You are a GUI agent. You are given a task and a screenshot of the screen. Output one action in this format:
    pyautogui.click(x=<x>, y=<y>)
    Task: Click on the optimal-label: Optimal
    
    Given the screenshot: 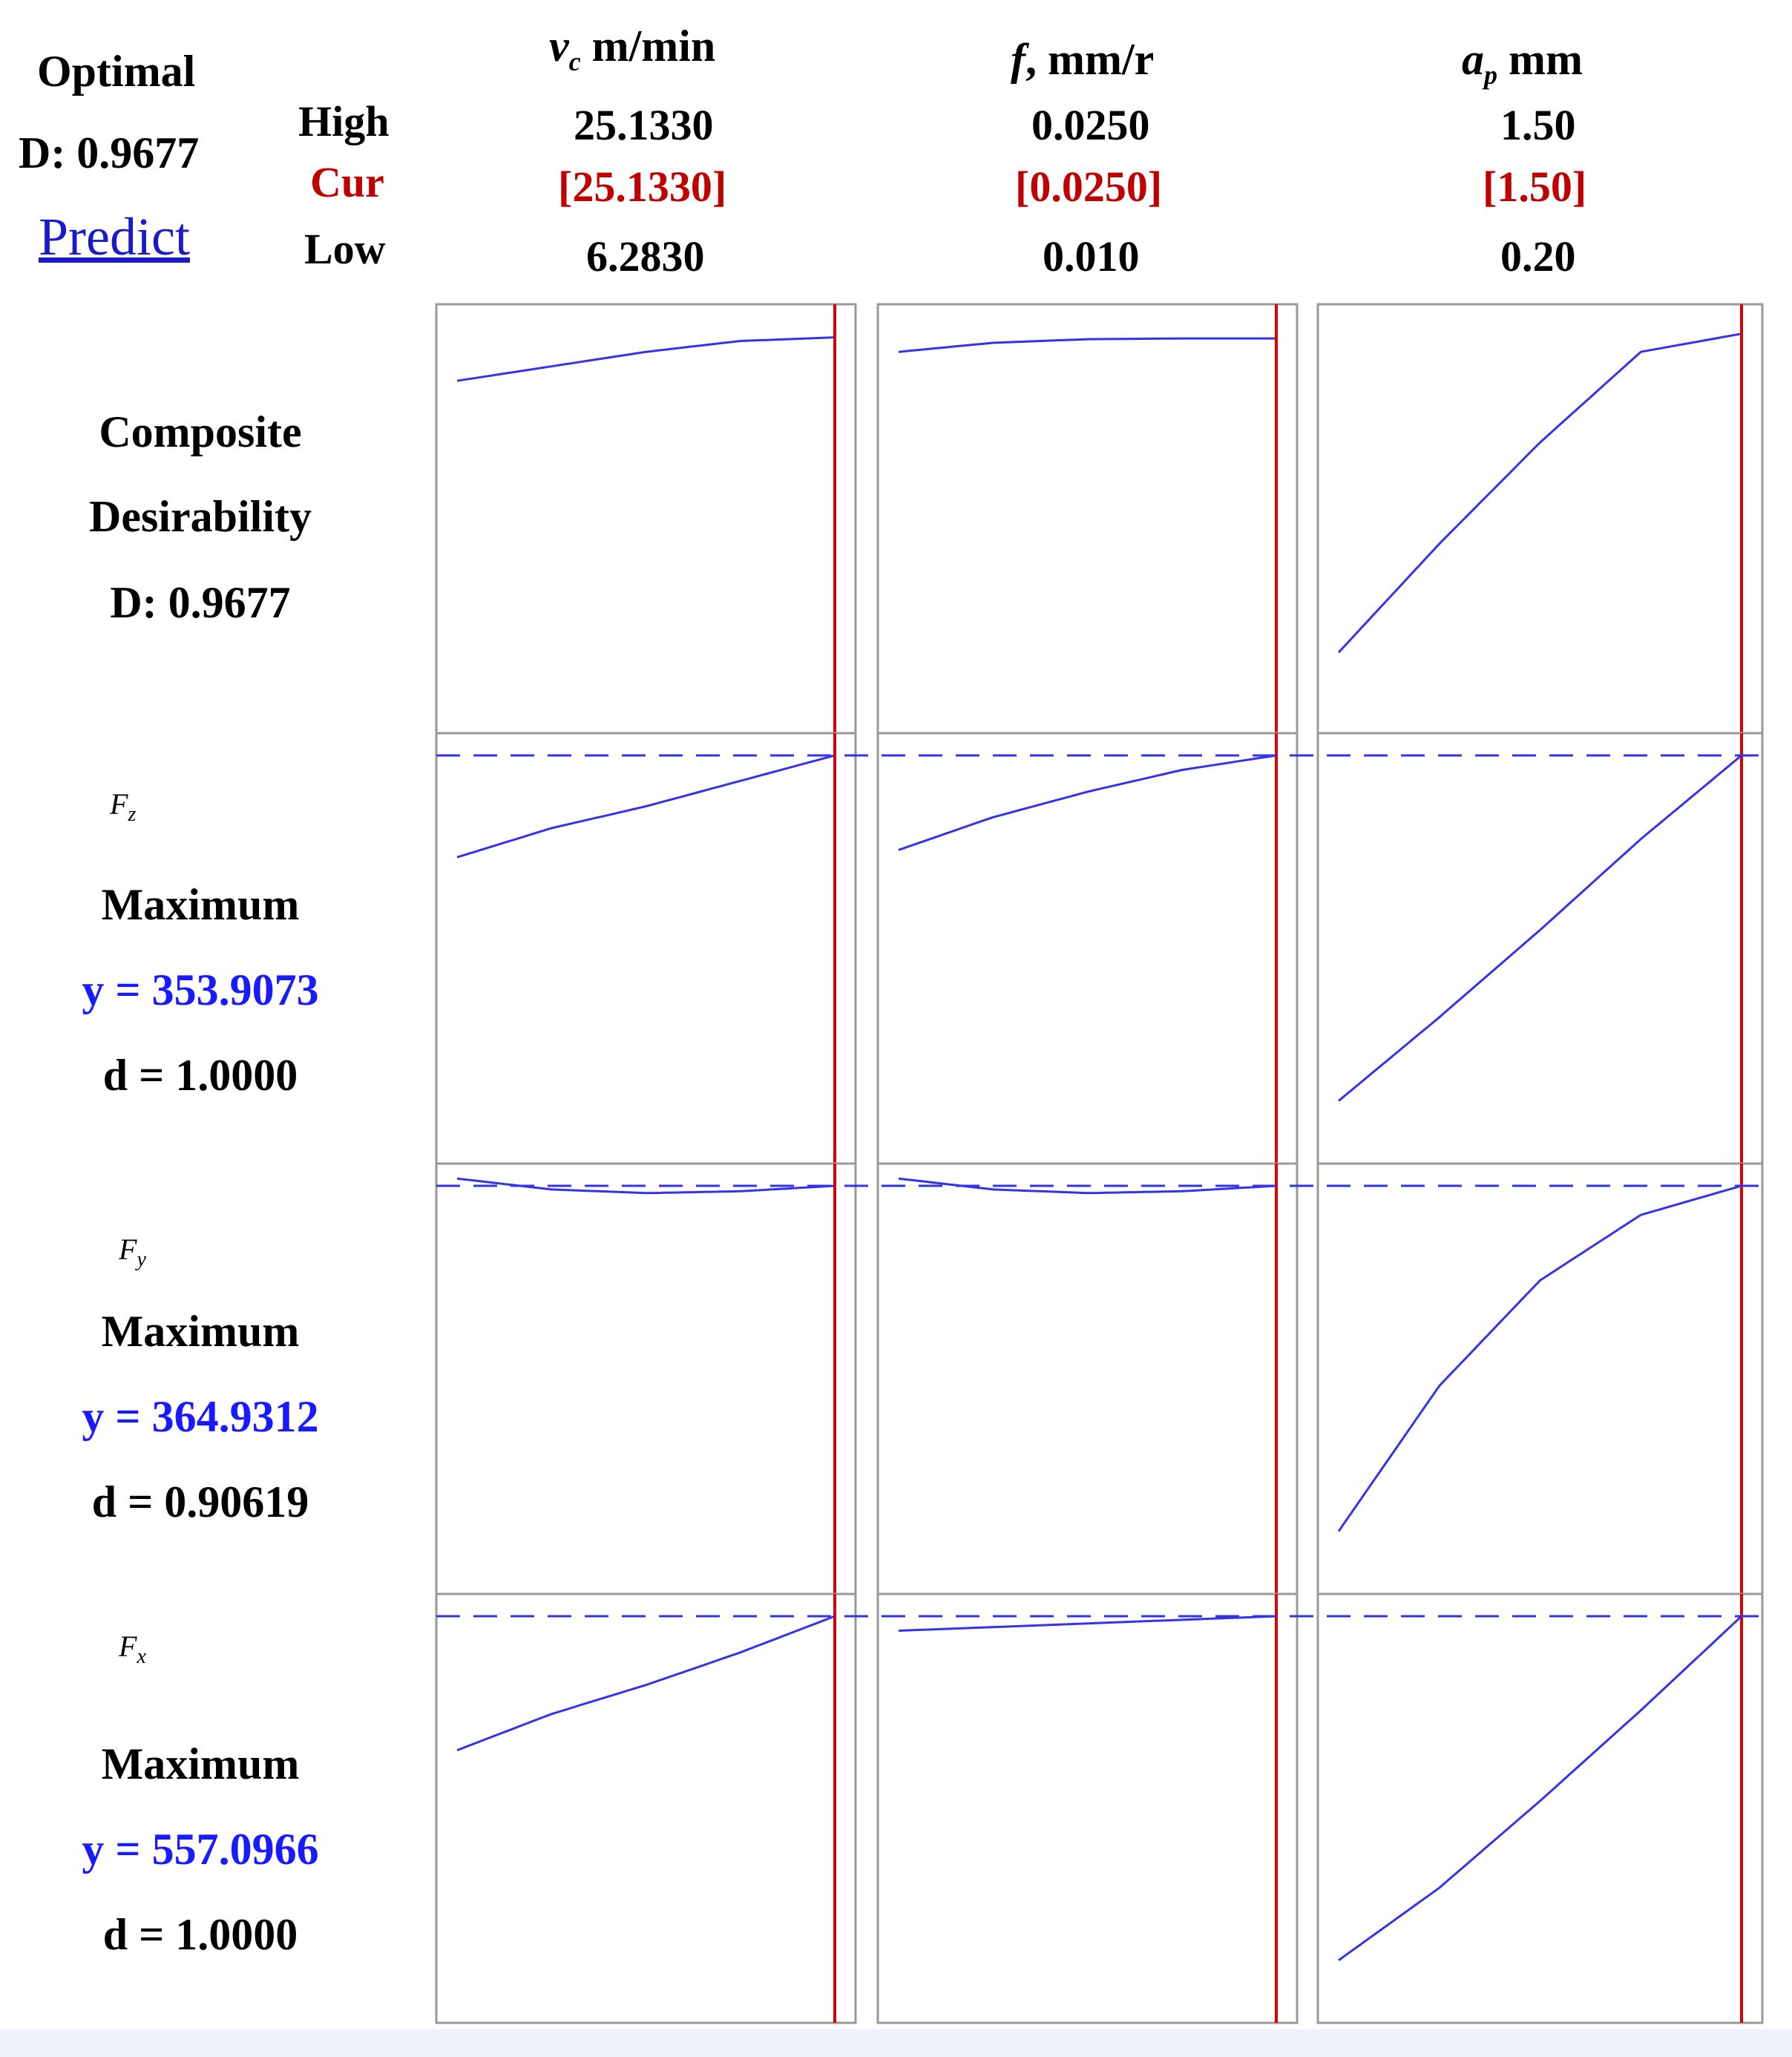 What is the action you would take?
    pyautogui.click(x=116, y=71)
    